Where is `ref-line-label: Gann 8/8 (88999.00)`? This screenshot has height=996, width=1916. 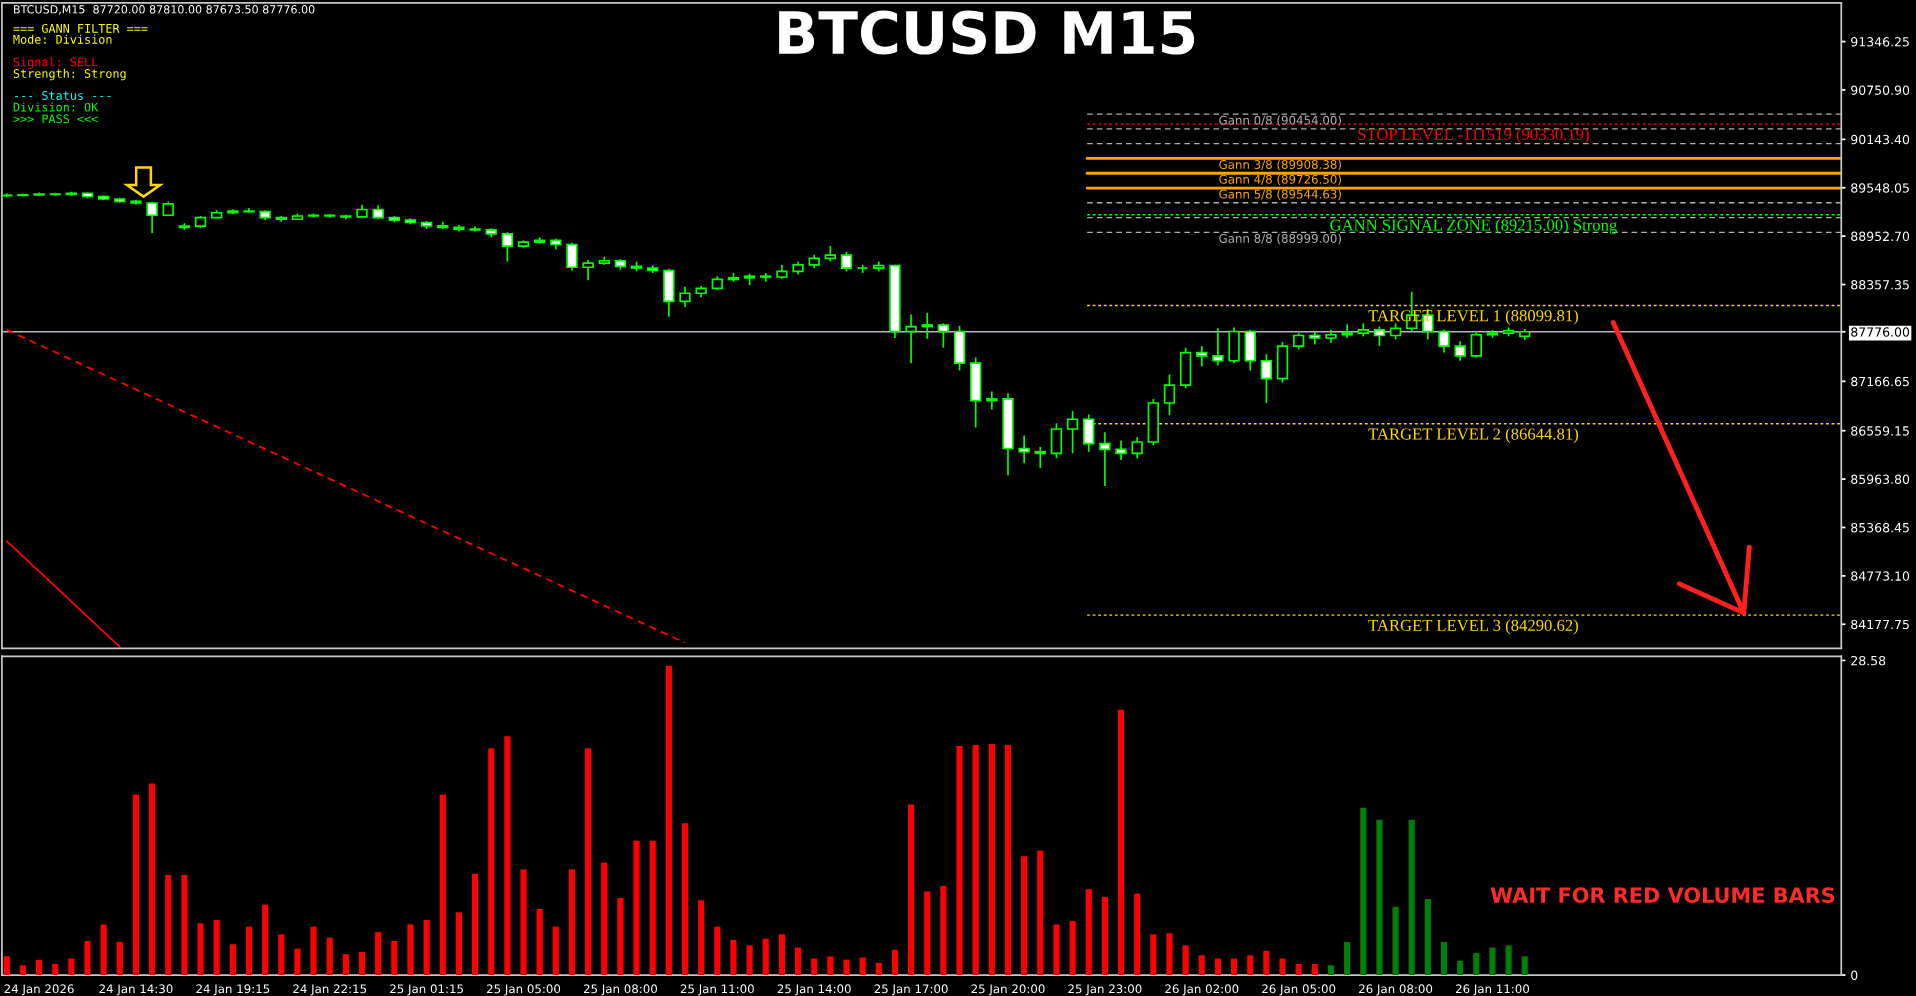 ref-line-label: Gann 8/8 (88999.00) is located at coordinates (1280, 239).